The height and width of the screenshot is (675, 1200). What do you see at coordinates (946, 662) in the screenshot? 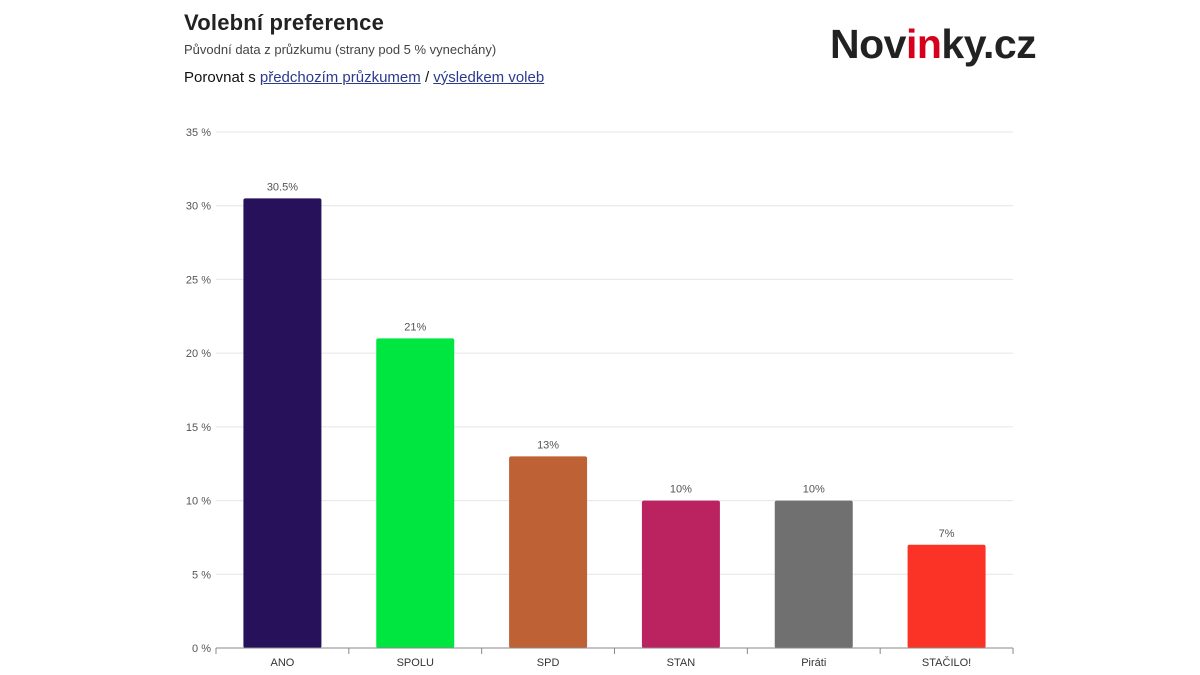
I see `x-tick-label: STAČILO!` at bounding box center [946, 662].